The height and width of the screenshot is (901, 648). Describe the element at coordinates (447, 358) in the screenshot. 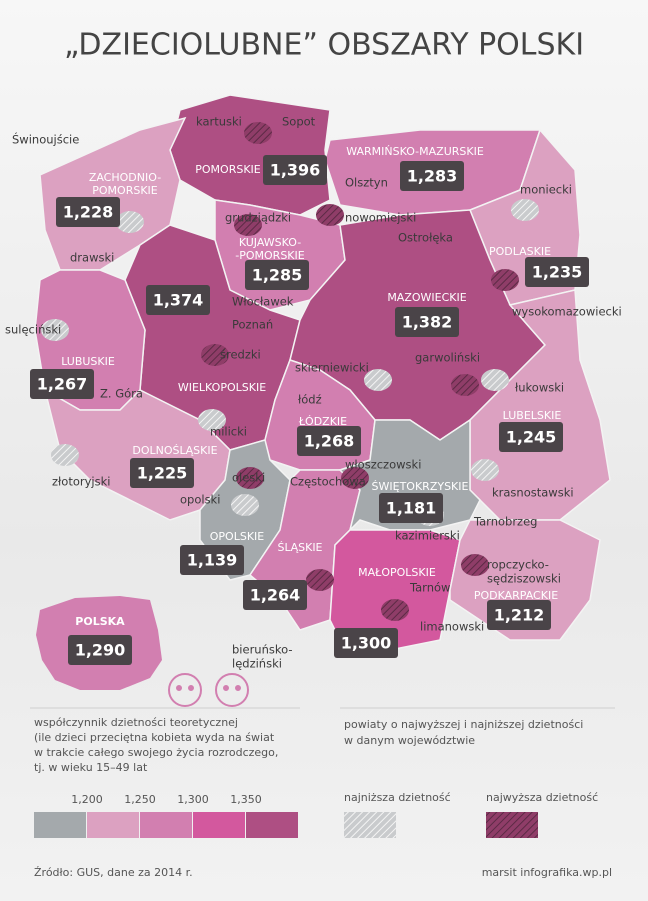

I see `powiat-label: garwoliński` at that location.